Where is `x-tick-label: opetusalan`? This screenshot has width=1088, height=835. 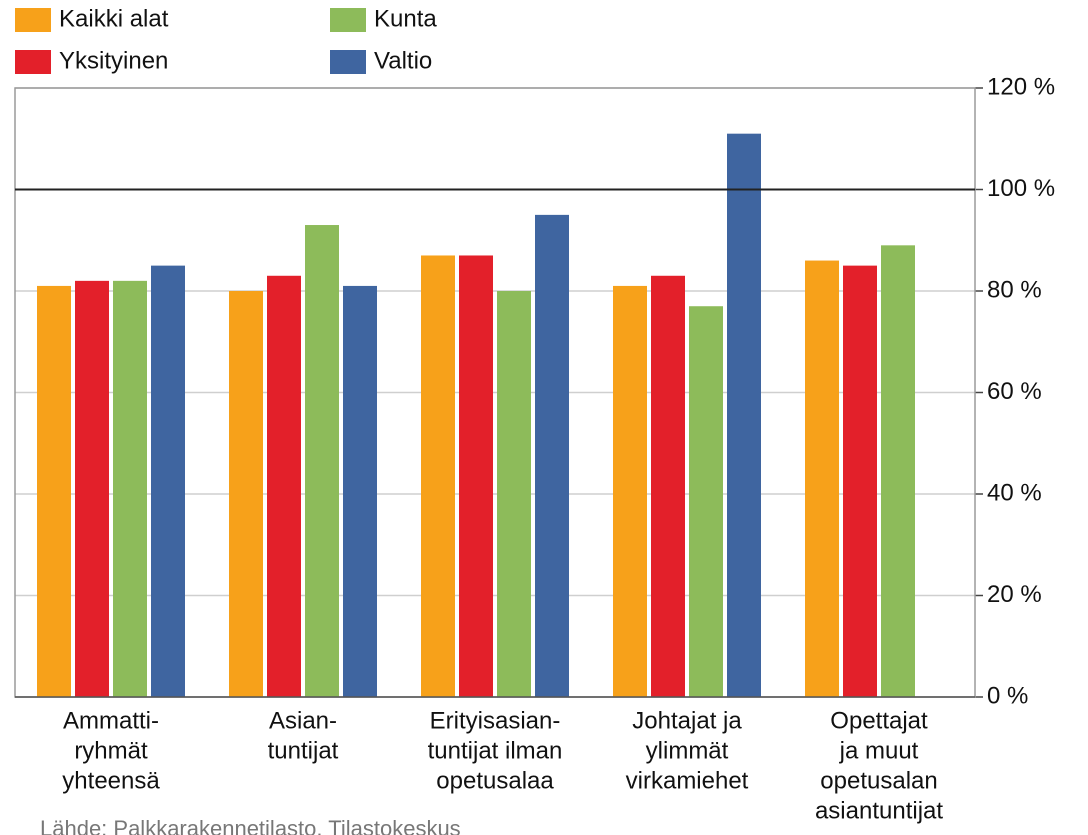
x-tick-label: opetusalan is located at coordinates (878, 780).